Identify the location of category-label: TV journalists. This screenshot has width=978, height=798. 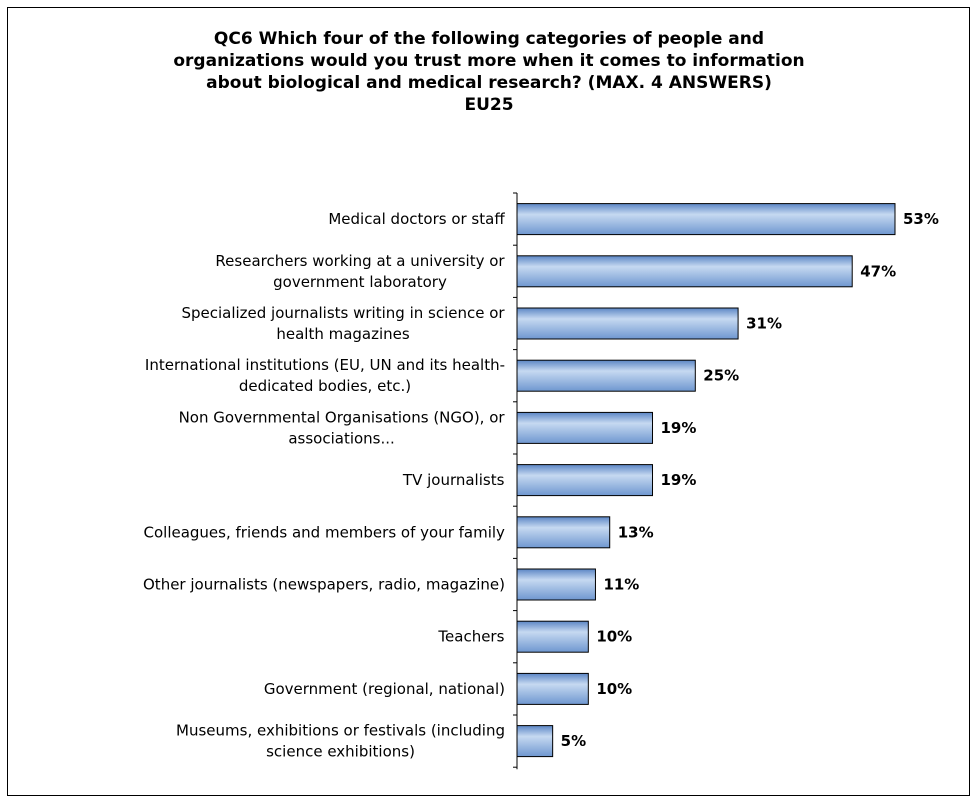
(453, 480).